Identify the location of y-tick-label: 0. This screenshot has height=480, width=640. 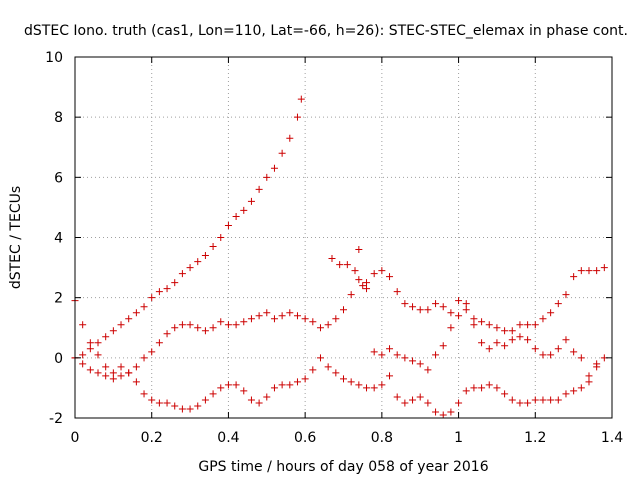
(58, 359).